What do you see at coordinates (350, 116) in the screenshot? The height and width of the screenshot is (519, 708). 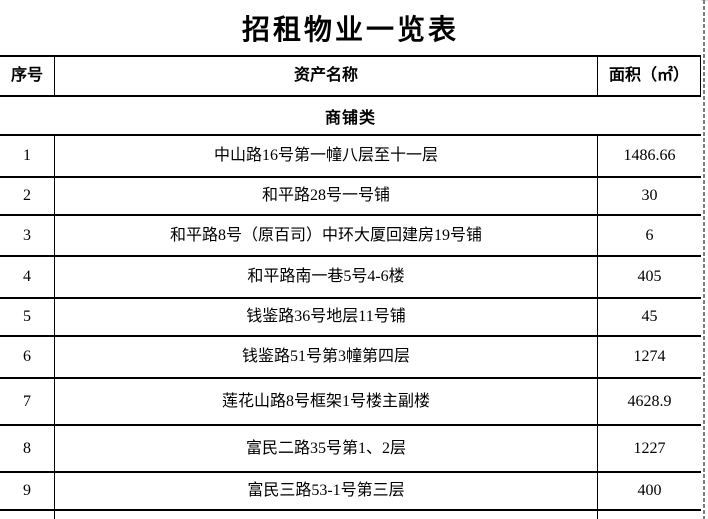 I see `category-row-shops: 商铺类` at bounding box center [350, 116].